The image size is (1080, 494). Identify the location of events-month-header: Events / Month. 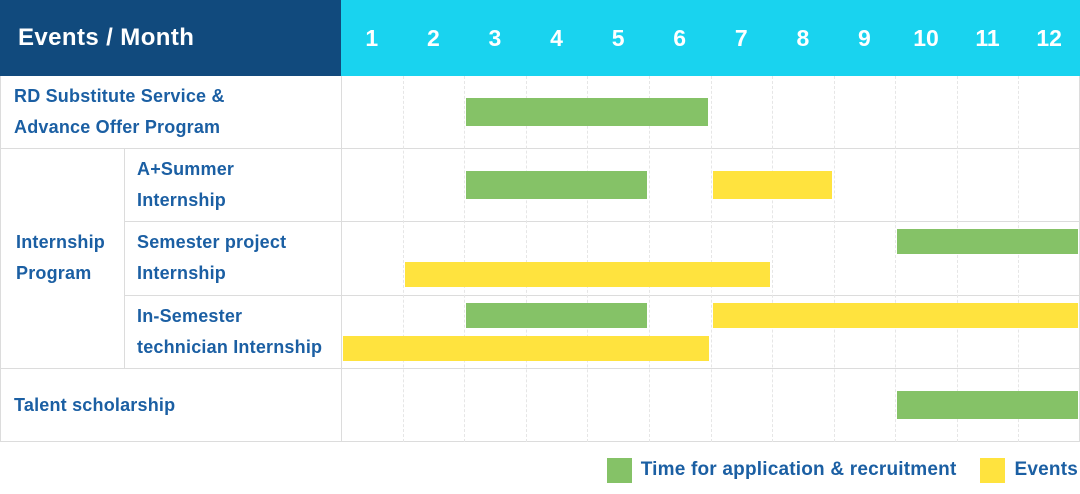
(170, 38).